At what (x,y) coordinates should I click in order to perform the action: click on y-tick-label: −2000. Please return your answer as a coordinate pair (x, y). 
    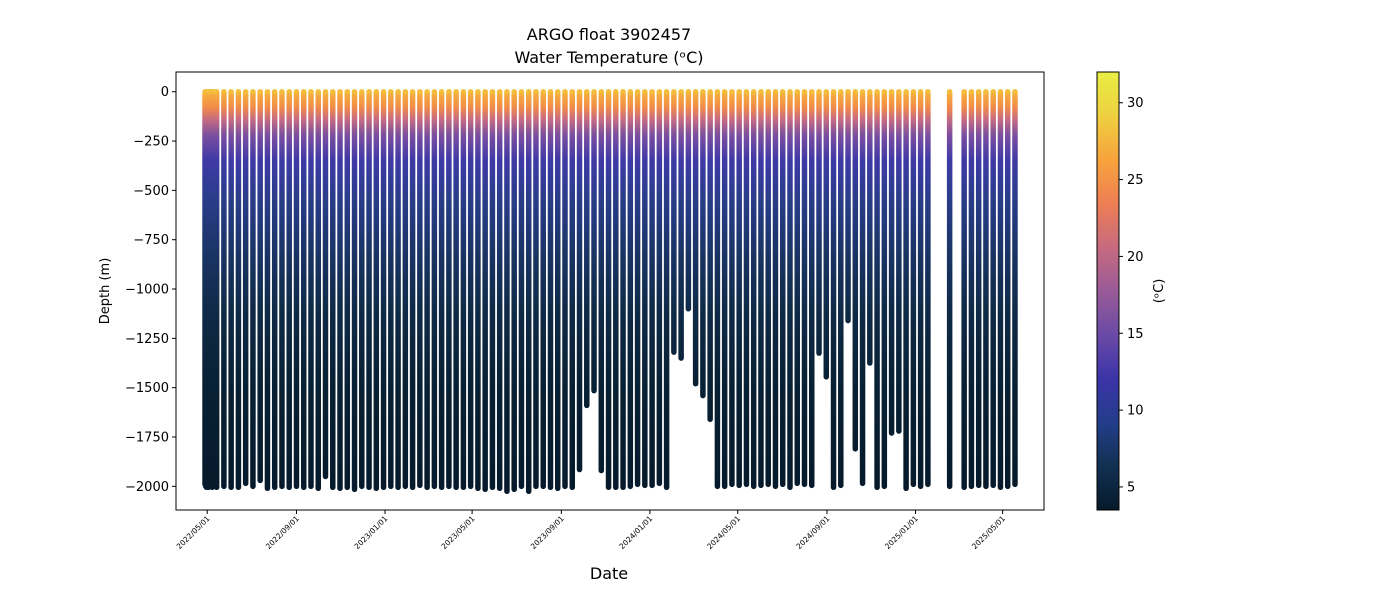
    Looking at the image, I should click on (147, 487).